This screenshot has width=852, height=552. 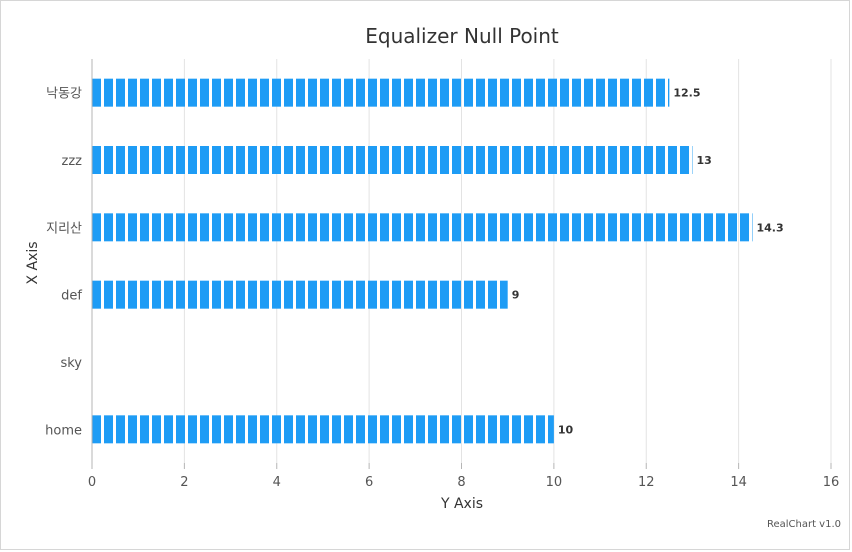 I want to click on value-axis-title: Y Axis, so click(x=461, y=504).